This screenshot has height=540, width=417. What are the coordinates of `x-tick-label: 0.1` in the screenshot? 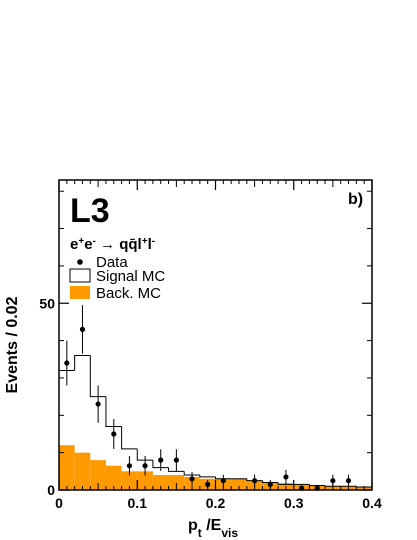 It's located at (138, 503).